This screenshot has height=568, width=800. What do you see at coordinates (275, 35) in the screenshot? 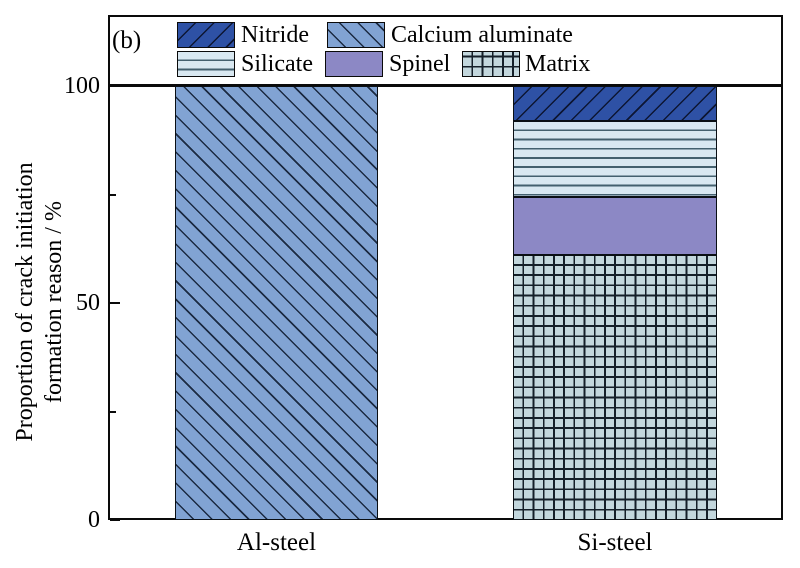
I see `legend-label-nitride: Nitride` at bounding box center [275, 35].